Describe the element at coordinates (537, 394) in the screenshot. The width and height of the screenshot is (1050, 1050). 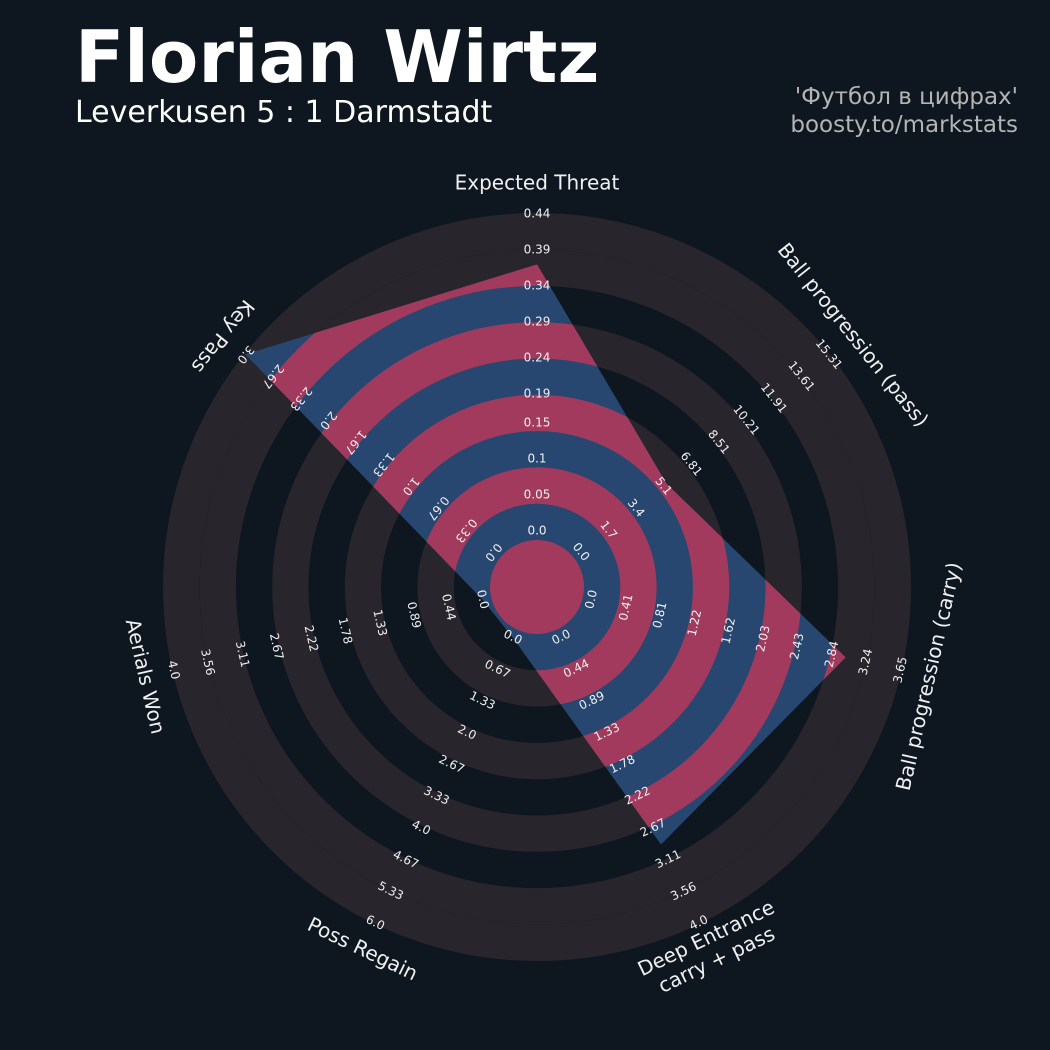
I see `tick-label: 0.19` at that location.